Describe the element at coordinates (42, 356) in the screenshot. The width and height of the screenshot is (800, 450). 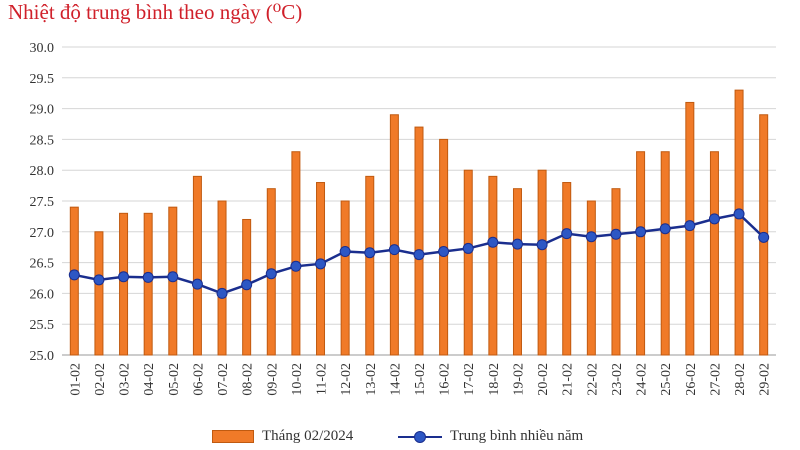
I see `y-tick-label: 25.0` at that location.